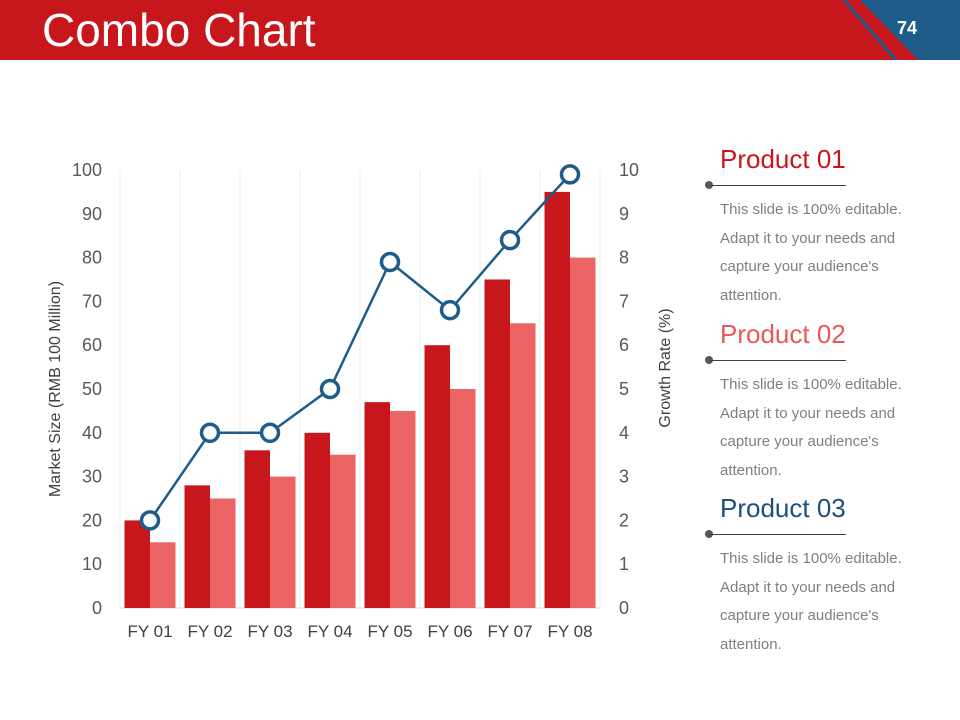 This screenshot has height=720, width=960. What do you see at coordinates (624, 258) in the screenshot?
I see `y2-tick-label: 8` at bounding box center [624, 258].